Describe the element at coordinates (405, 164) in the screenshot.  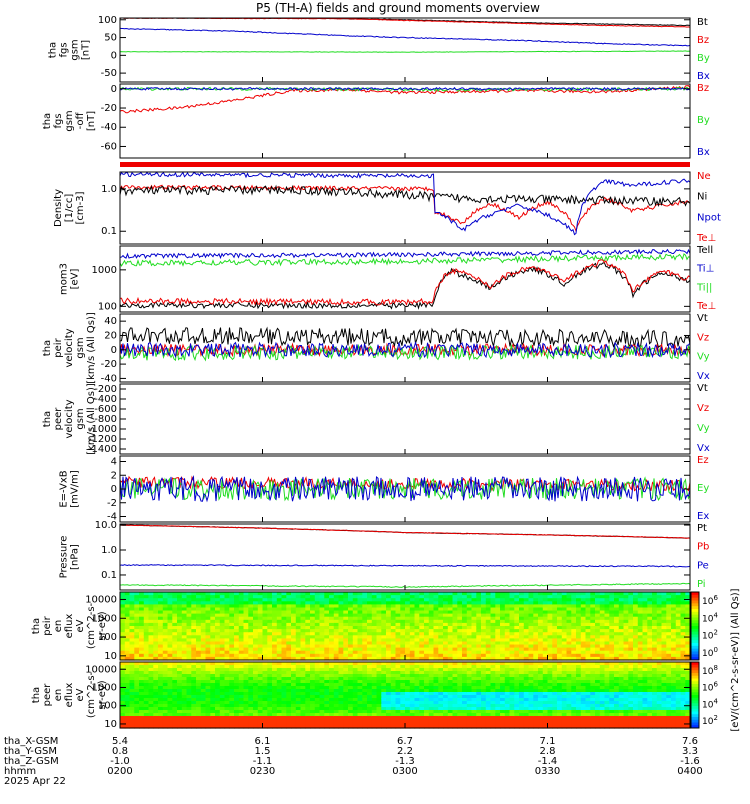
I see `status-bar` at that location.